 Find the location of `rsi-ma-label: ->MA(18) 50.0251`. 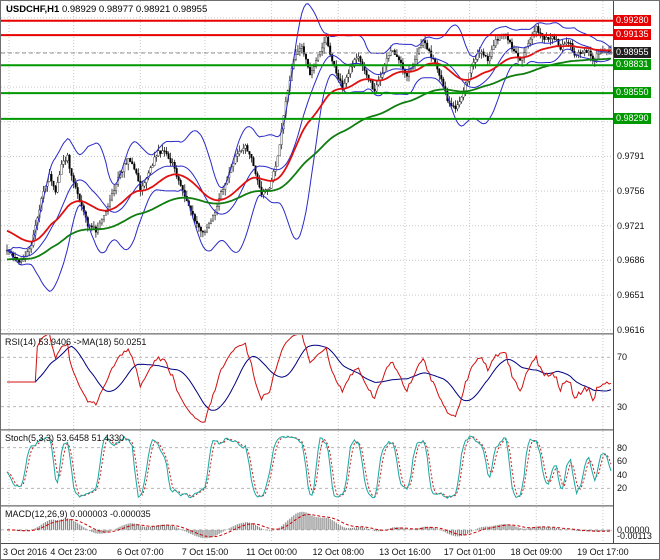

rsi-ma-label: ->MA(18) 50.0251 is located at coordinates (110, 342).